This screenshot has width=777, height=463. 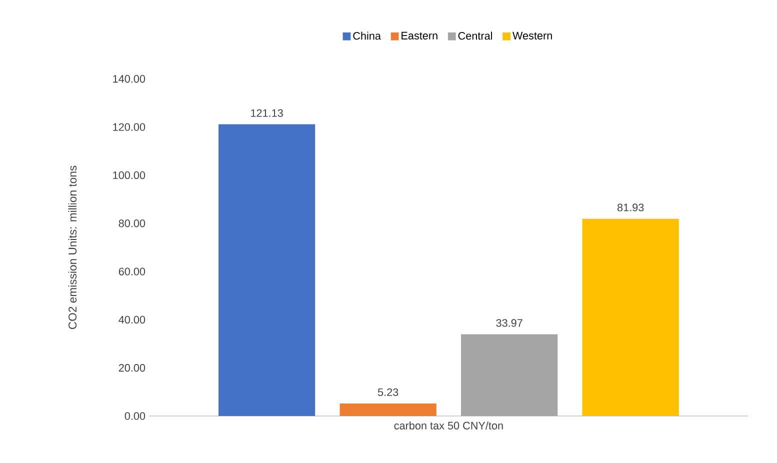 I want to click on data-label: 33.97, so click(x=509, y=322).